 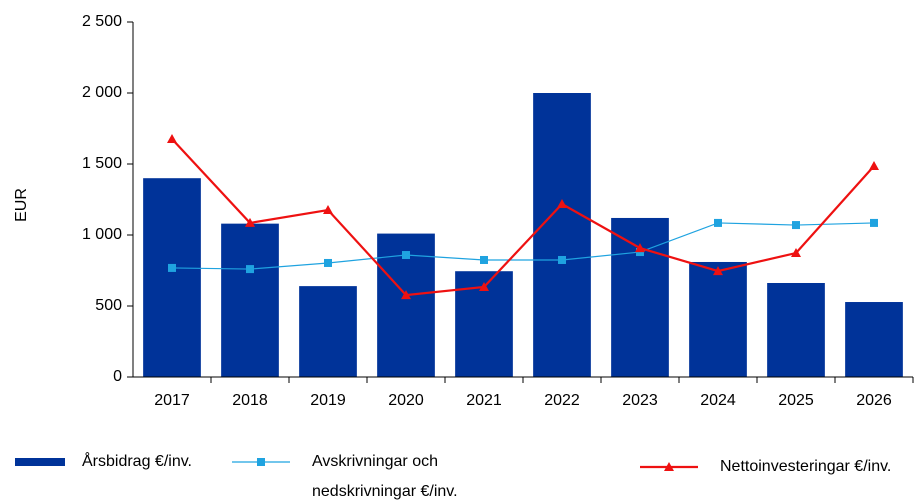 I want to click on x-tick-label: 2021, so click(x=484, y=400).